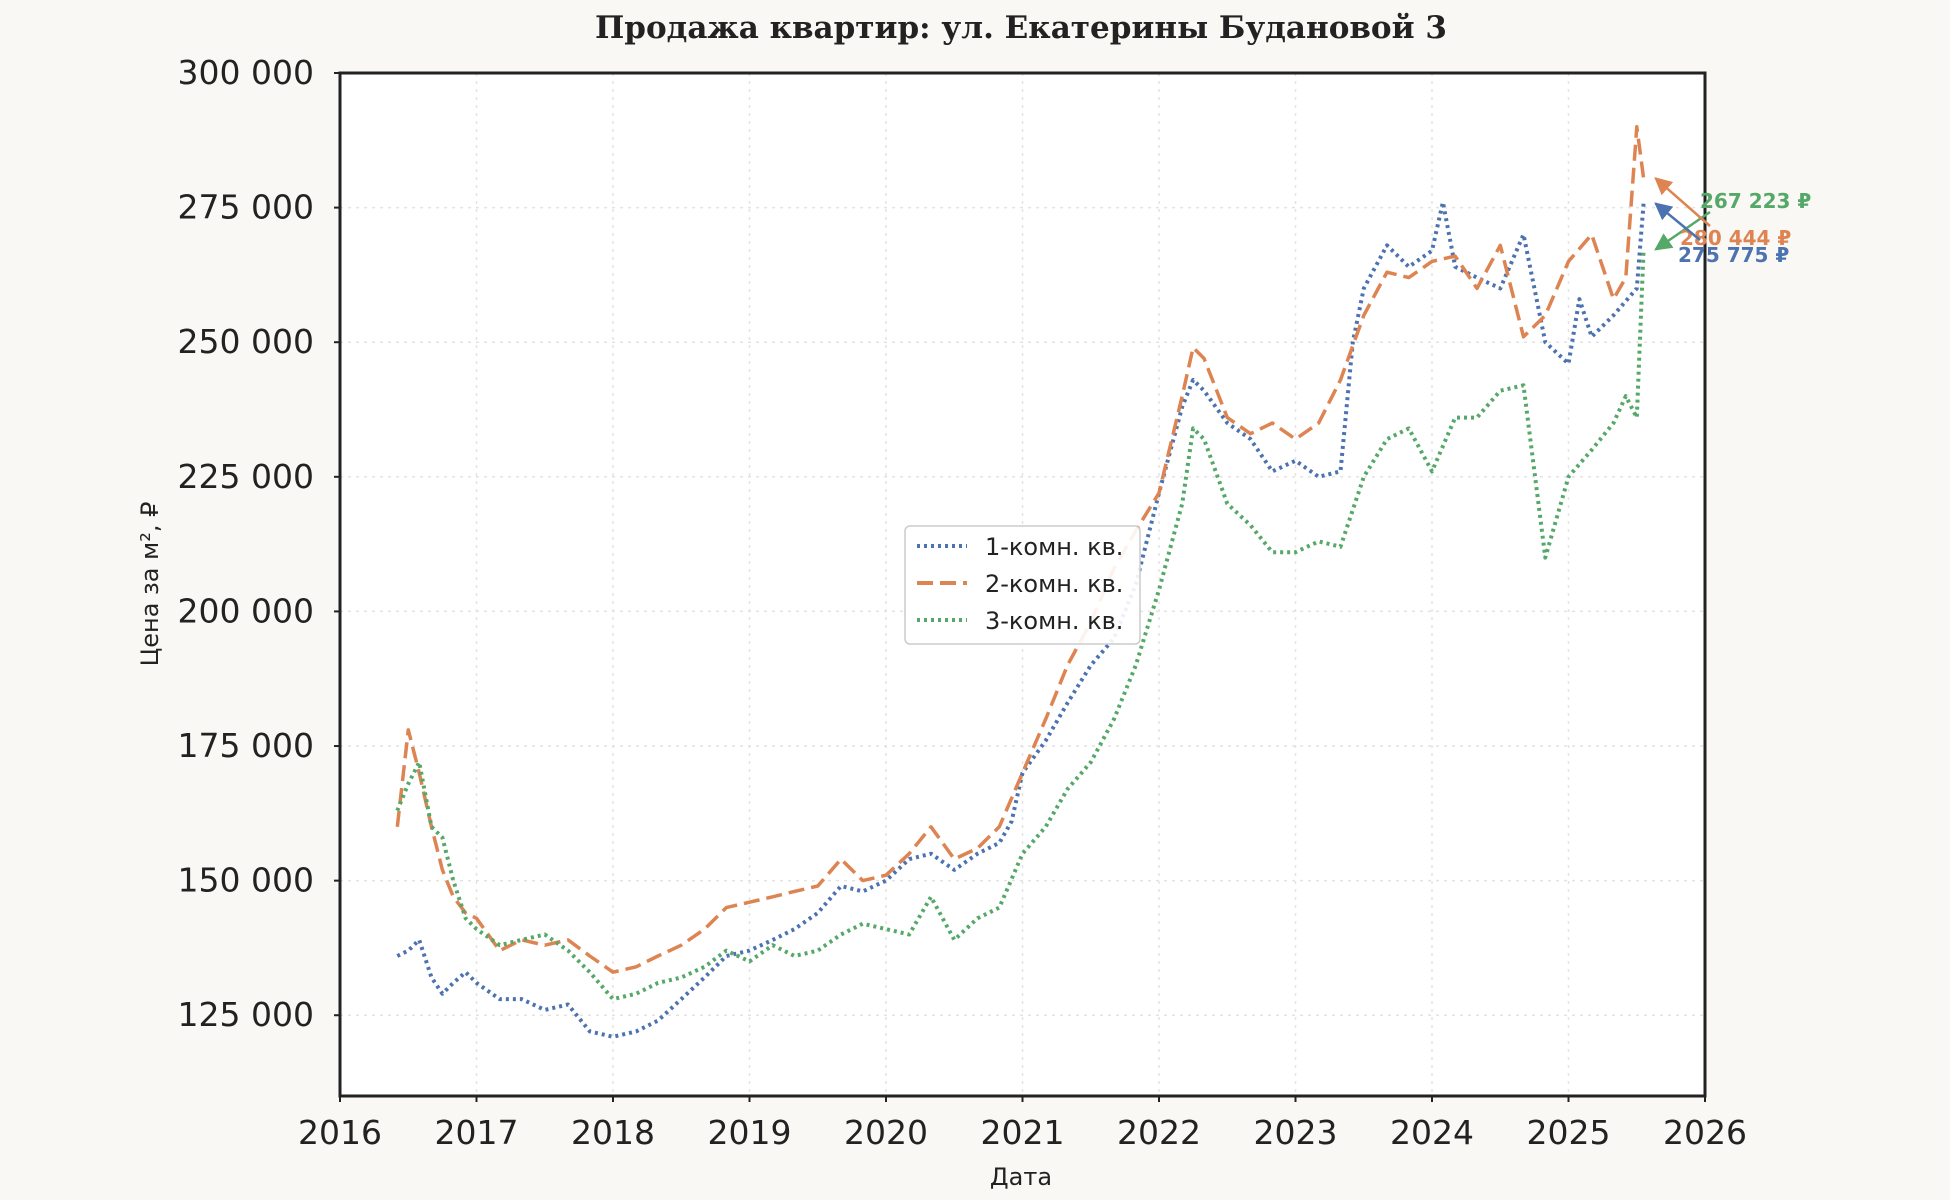 Image resolution: width=1950 pixels, height=1200 pixels. I want to click on x-tick-label: 2024, so click(1432, 1132).